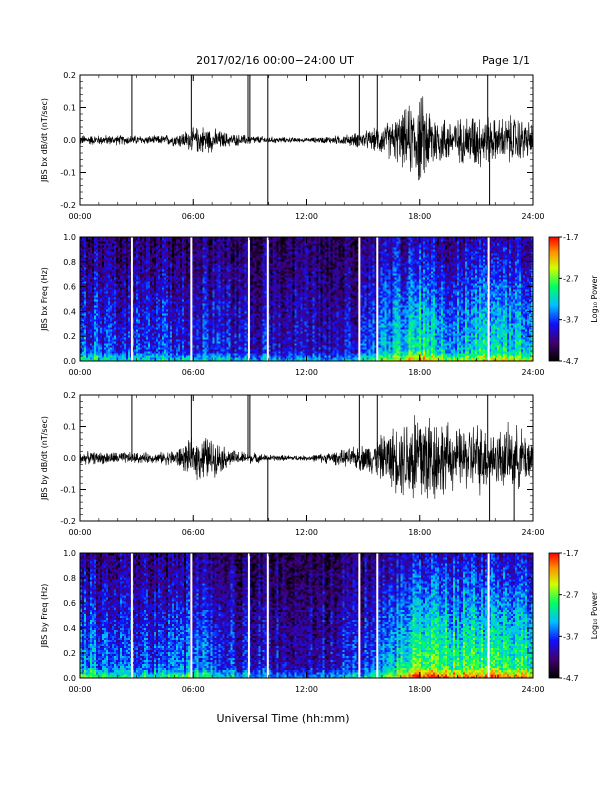 The image size is (612, 792). I want to click on y-axis-label: JBS by dB/dt (nT/sec), so click(44, 458).